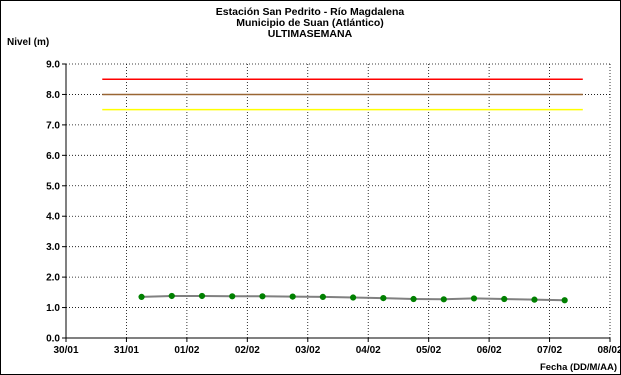 The width and height of the screenshot is (621, 375). What do you see at coordinates (126, 350) in the screenshot?
I see `x-tick-label: 31/01` at bounding box center [126, 350].